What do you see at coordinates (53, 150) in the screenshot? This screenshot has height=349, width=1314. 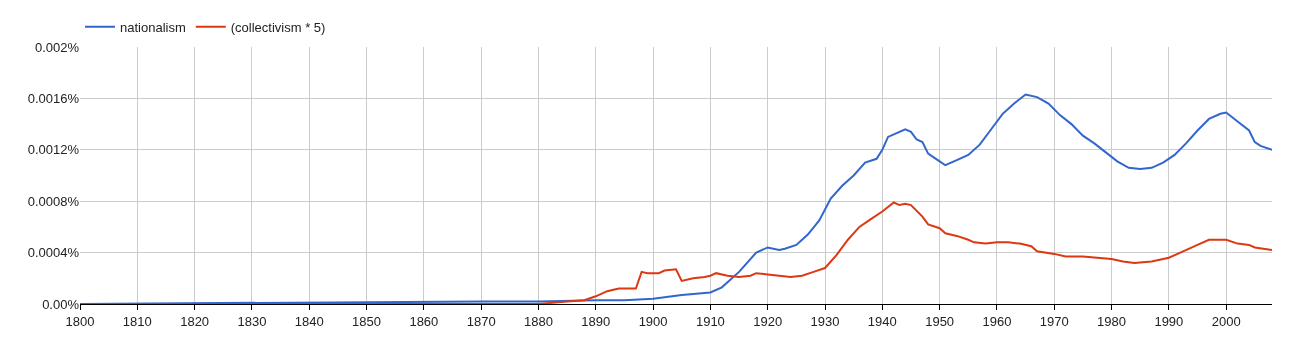 I see `y-tick-label: 0.0012%` at bounding box center [53, 150].